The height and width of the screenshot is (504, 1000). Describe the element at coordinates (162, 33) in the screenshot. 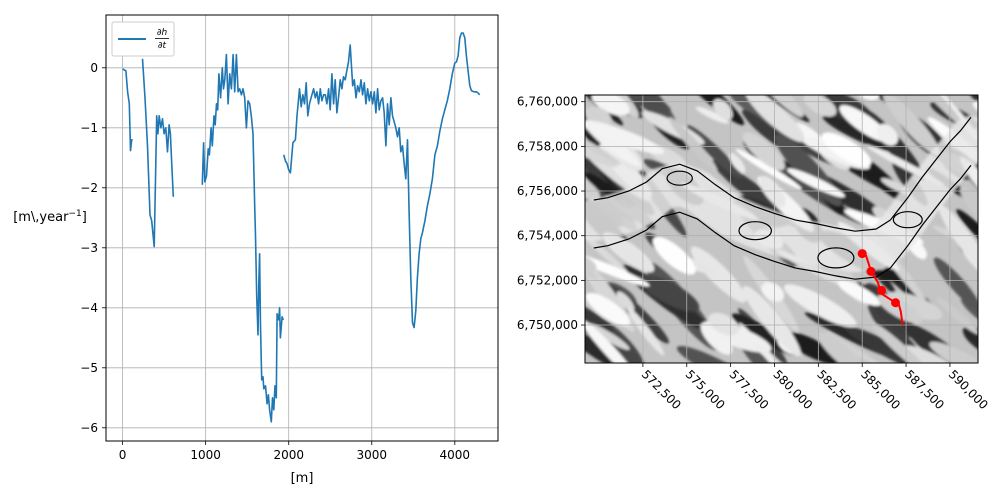

I see `legend-label-numerator: ∂h` at that location.